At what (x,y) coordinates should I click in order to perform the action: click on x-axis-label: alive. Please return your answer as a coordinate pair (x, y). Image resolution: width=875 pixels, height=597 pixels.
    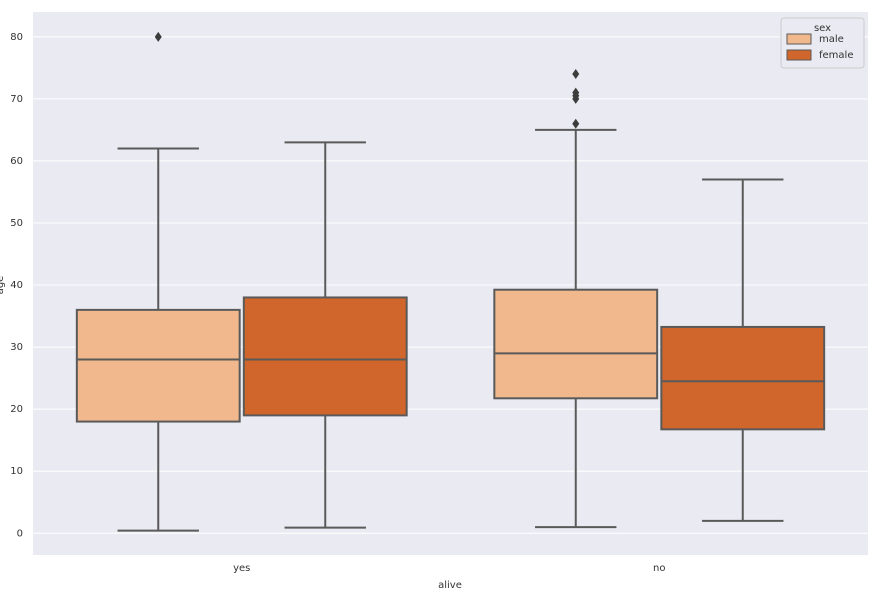
    Looking at the image, I should click on (450, 585).